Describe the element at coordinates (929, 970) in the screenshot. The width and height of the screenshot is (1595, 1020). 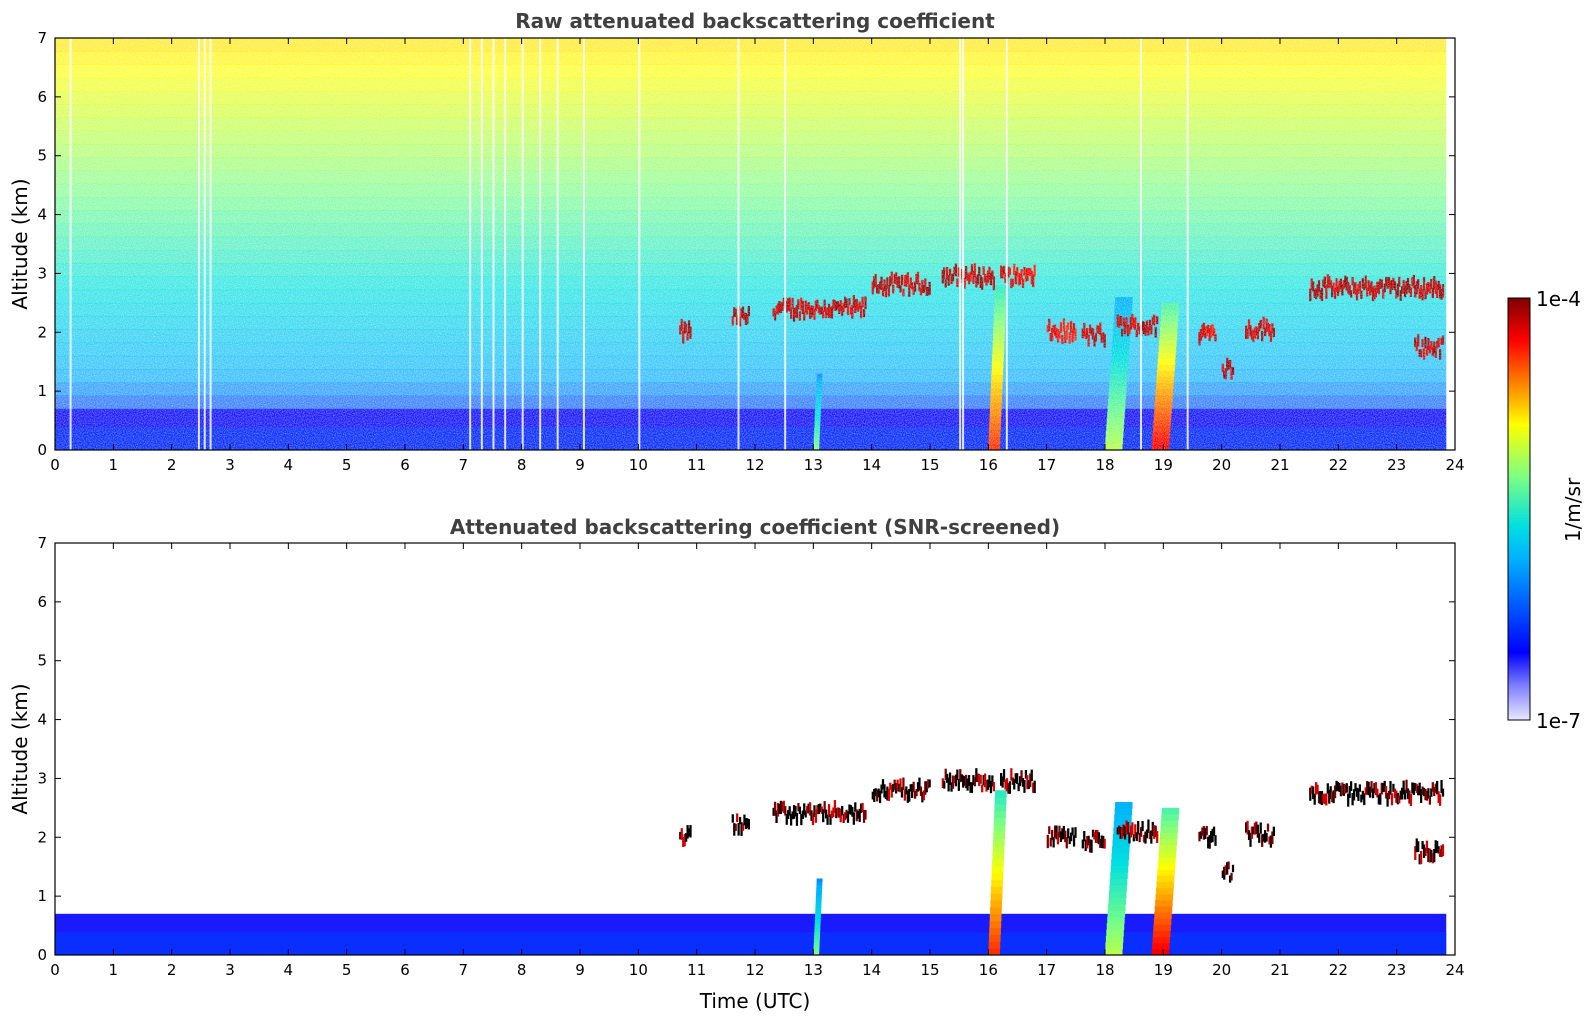
I see `x-tick-label: 15` at that location.